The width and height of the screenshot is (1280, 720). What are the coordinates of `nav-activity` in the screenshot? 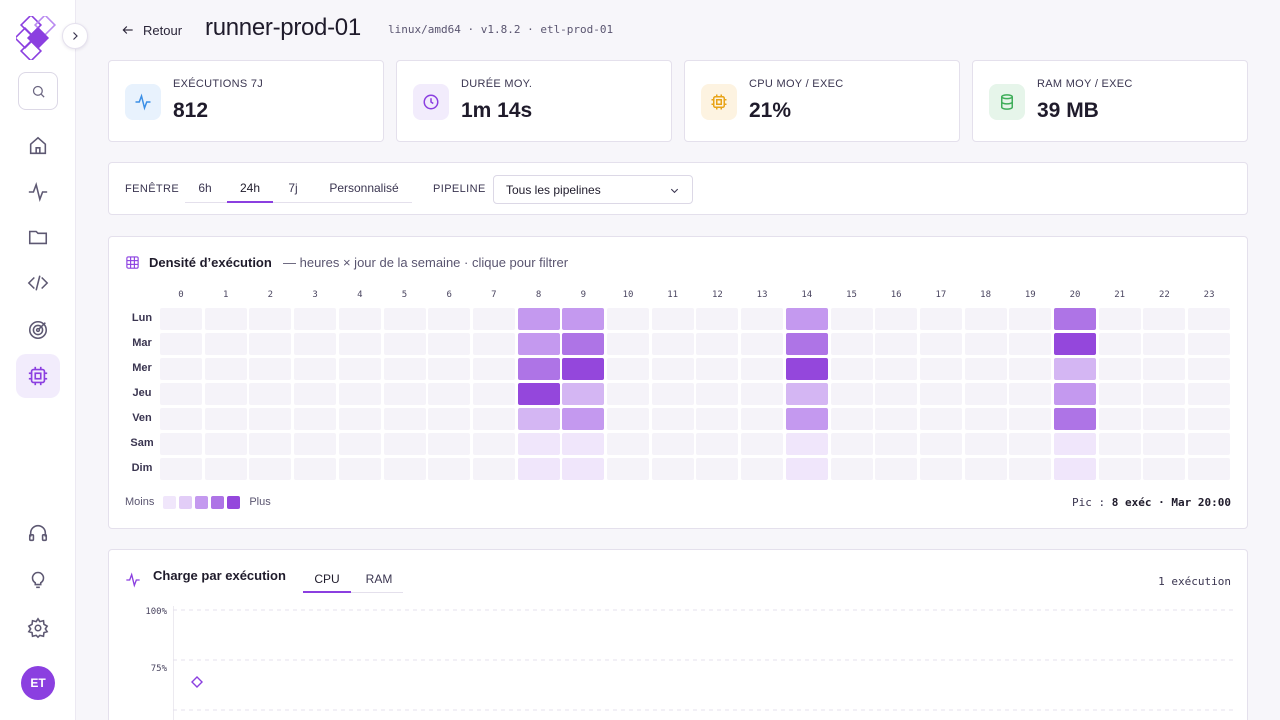 It's located at (38, 192).